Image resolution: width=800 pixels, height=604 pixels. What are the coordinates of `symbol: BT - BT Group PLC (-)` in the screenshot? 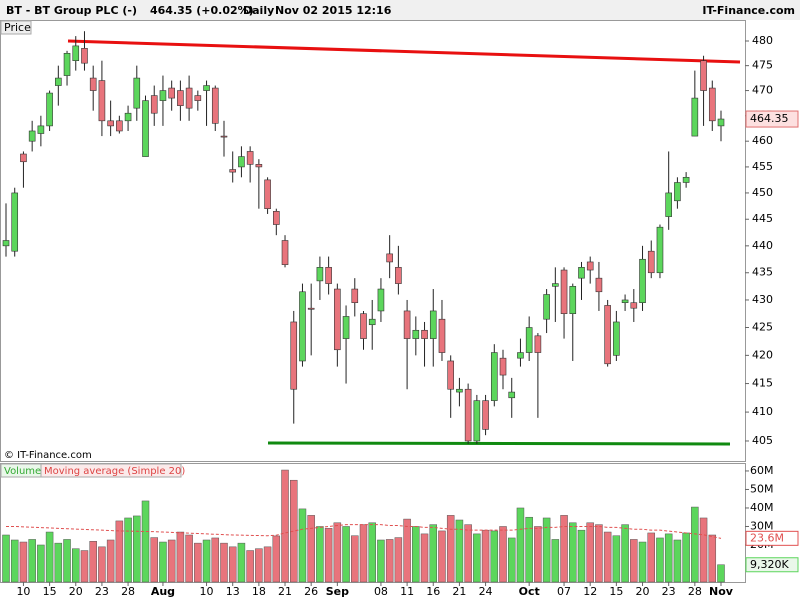 It's located at (71, 10).